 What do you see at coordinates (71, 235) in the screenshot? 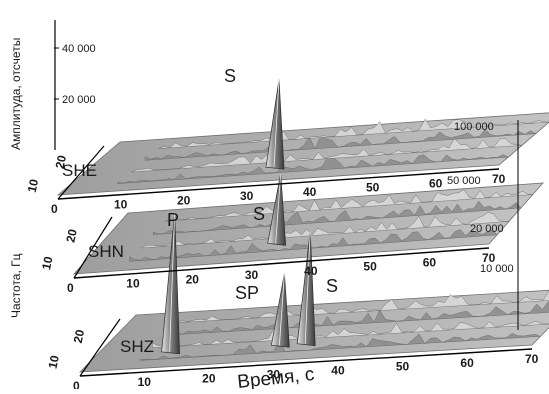
I see `panel-shn-frequency-tick: 20` at bounding box center [71, 235].